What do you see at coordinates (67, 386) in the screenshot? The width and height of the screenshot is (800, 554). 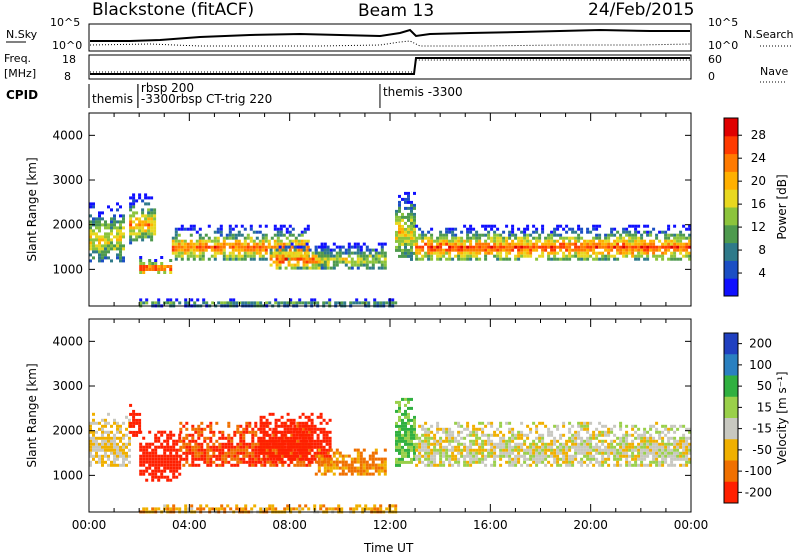 I see `y-tick-label: 3000` at bounding box center [67, 386].